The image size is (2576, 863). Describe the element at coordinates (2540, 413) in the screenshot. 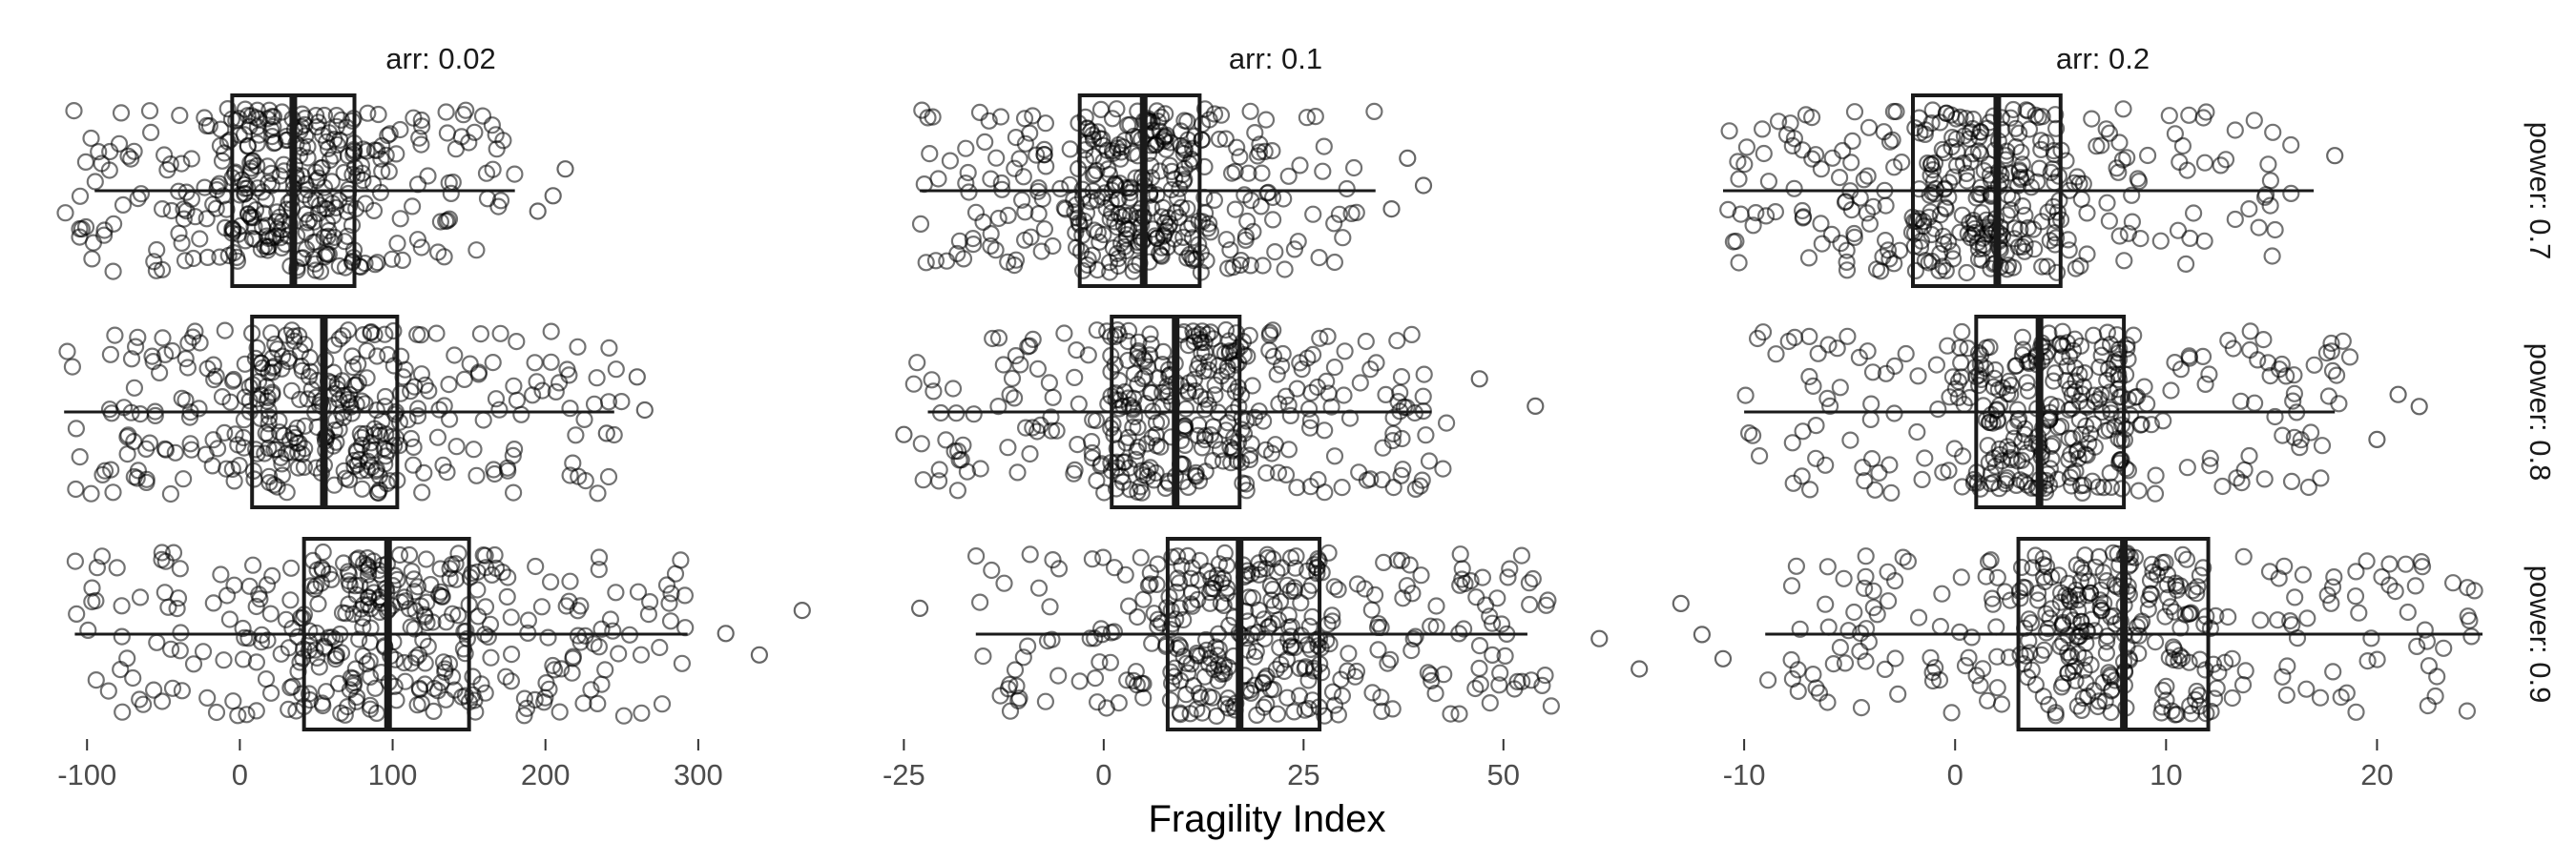

I see `row-strip-labels: power: 0.7 power: 0.8 power: 0.9` at that location.